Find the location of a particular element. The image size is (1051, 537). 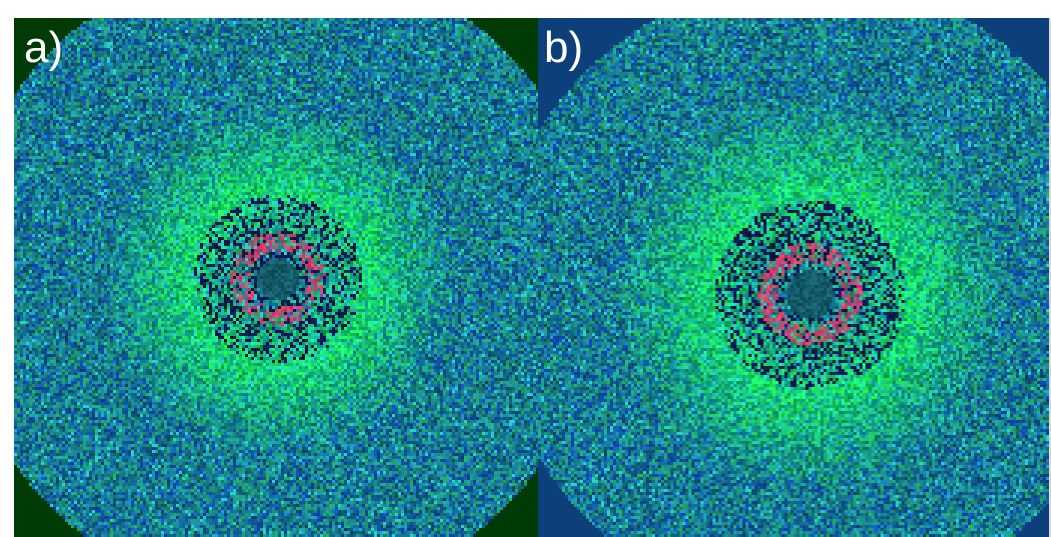

image-border is located at coordinates (1050, 277).